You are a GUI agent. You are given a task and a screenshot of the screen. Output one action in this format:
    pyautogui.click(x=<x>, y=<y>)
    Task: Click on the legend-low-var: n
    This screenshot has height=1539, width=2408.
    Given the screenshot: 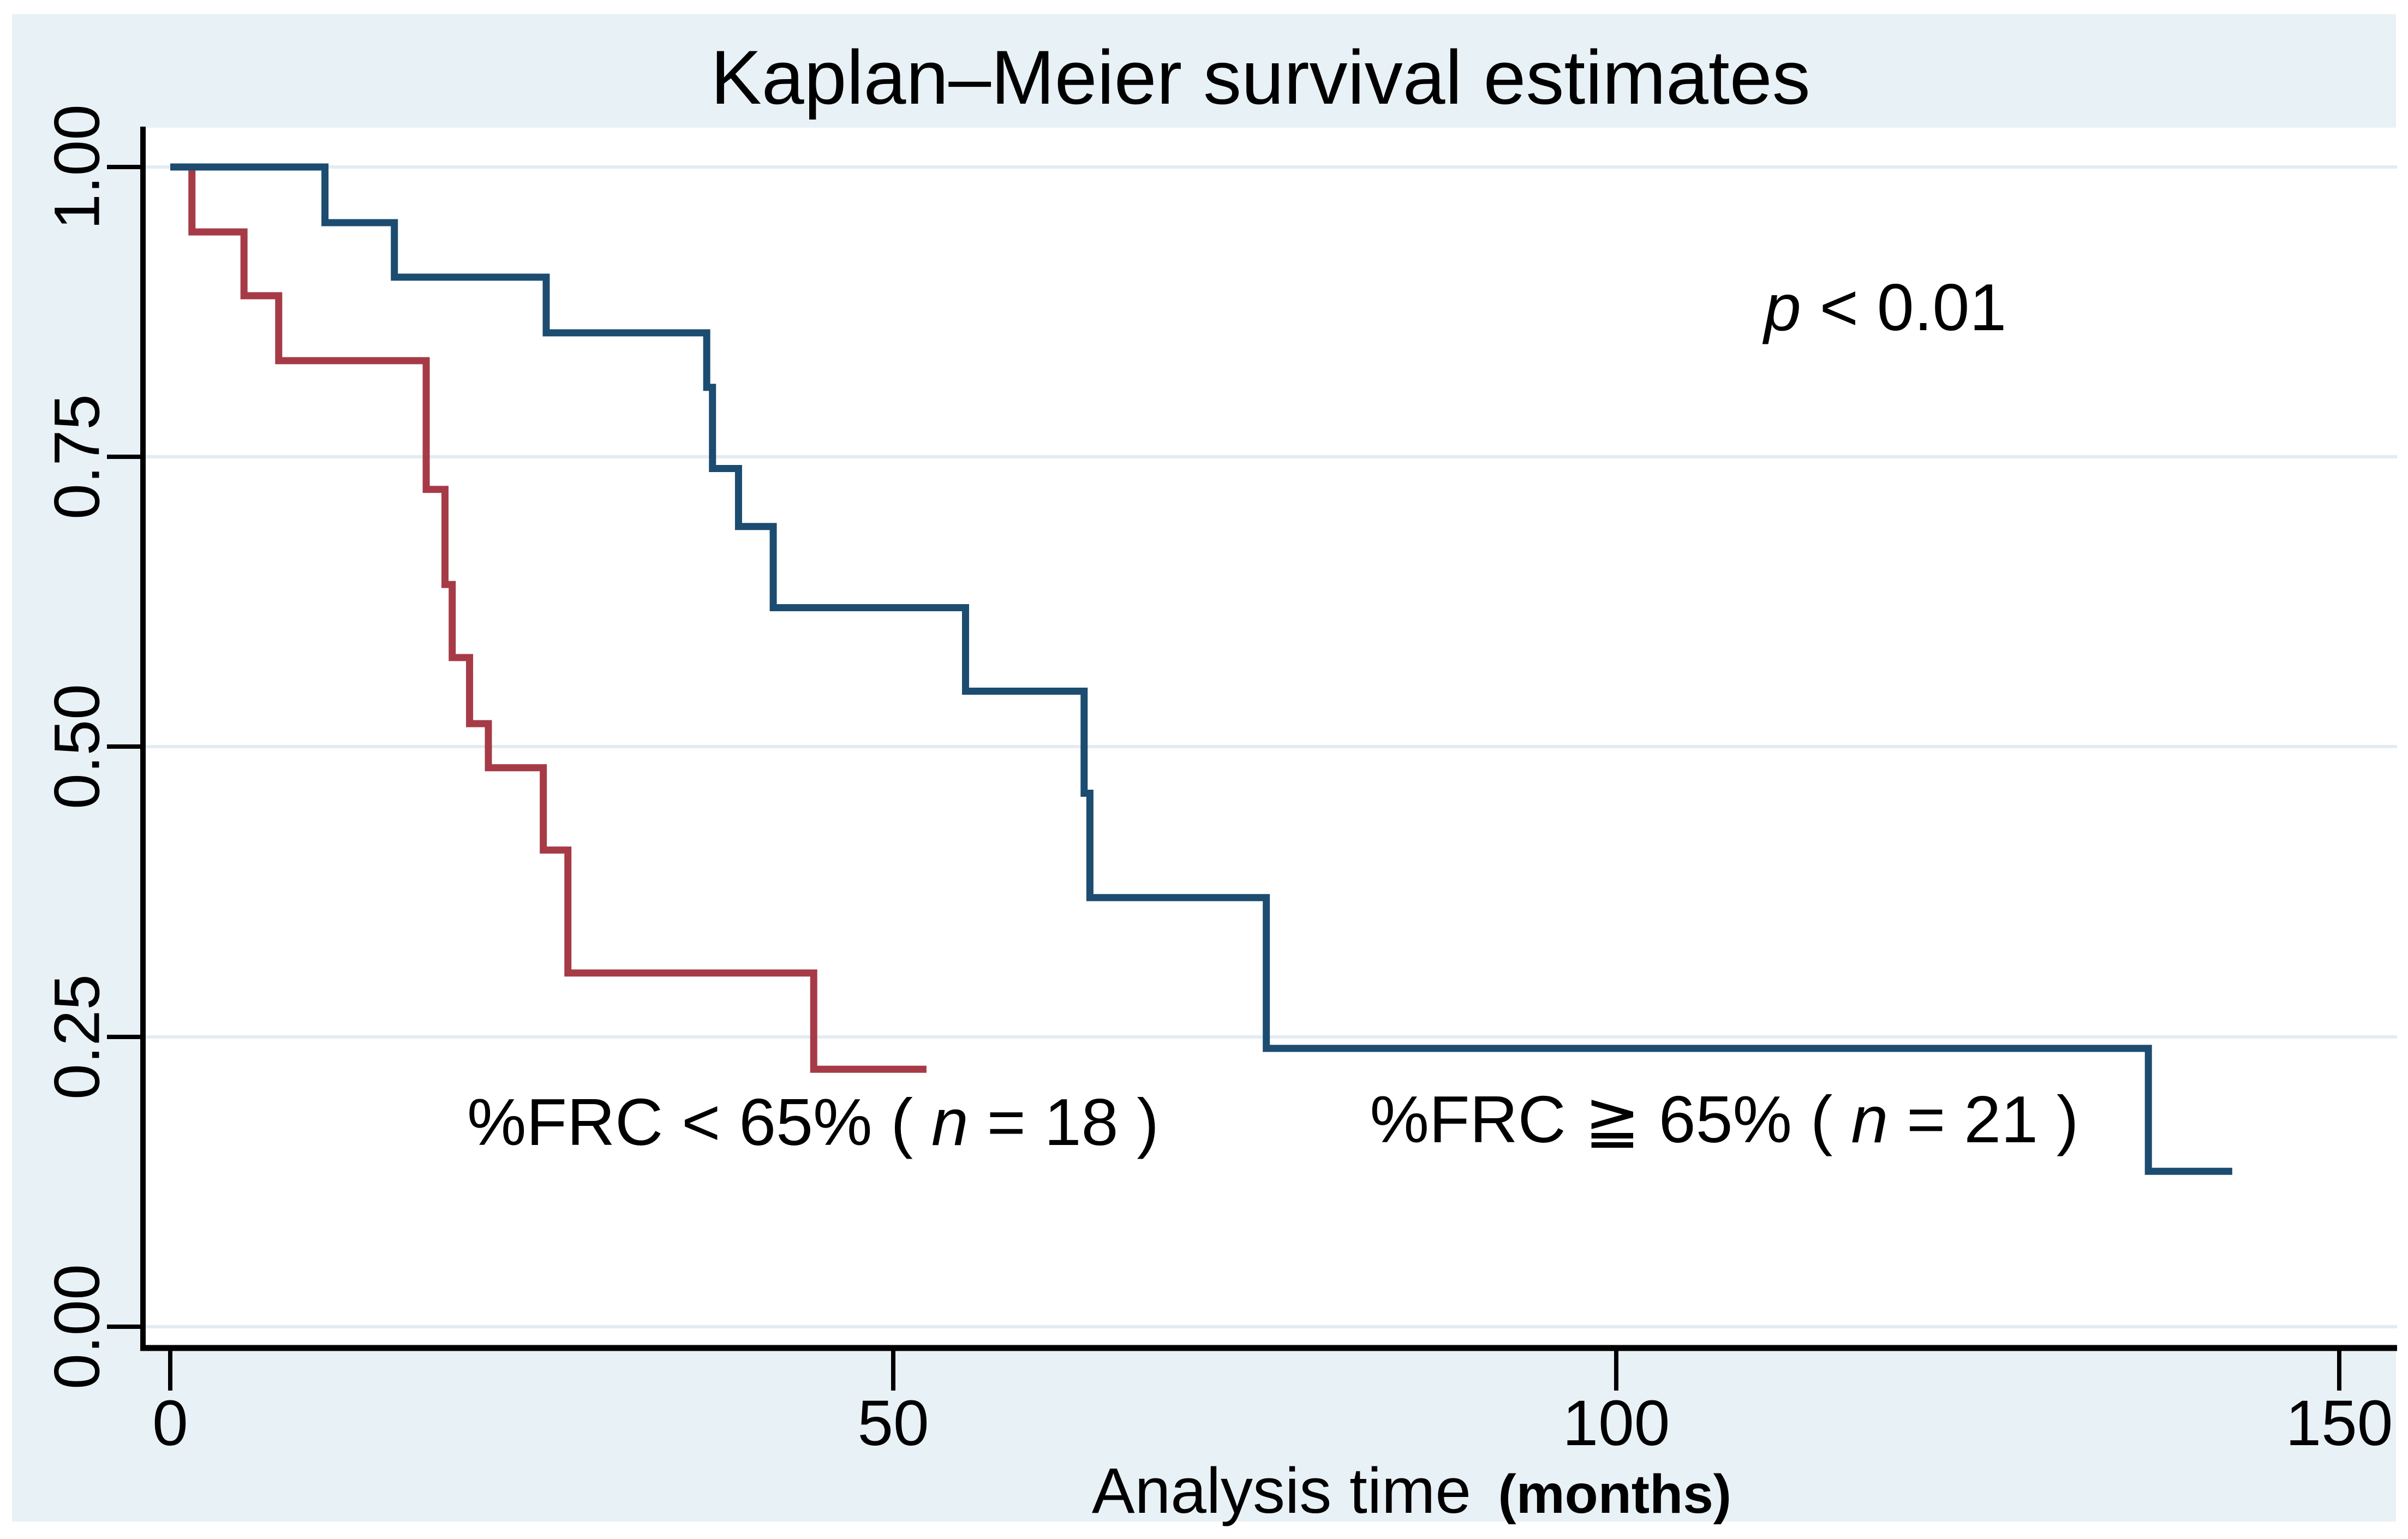 What is the action you would take?
    pyautogui.click(x=950, y=1122)
    